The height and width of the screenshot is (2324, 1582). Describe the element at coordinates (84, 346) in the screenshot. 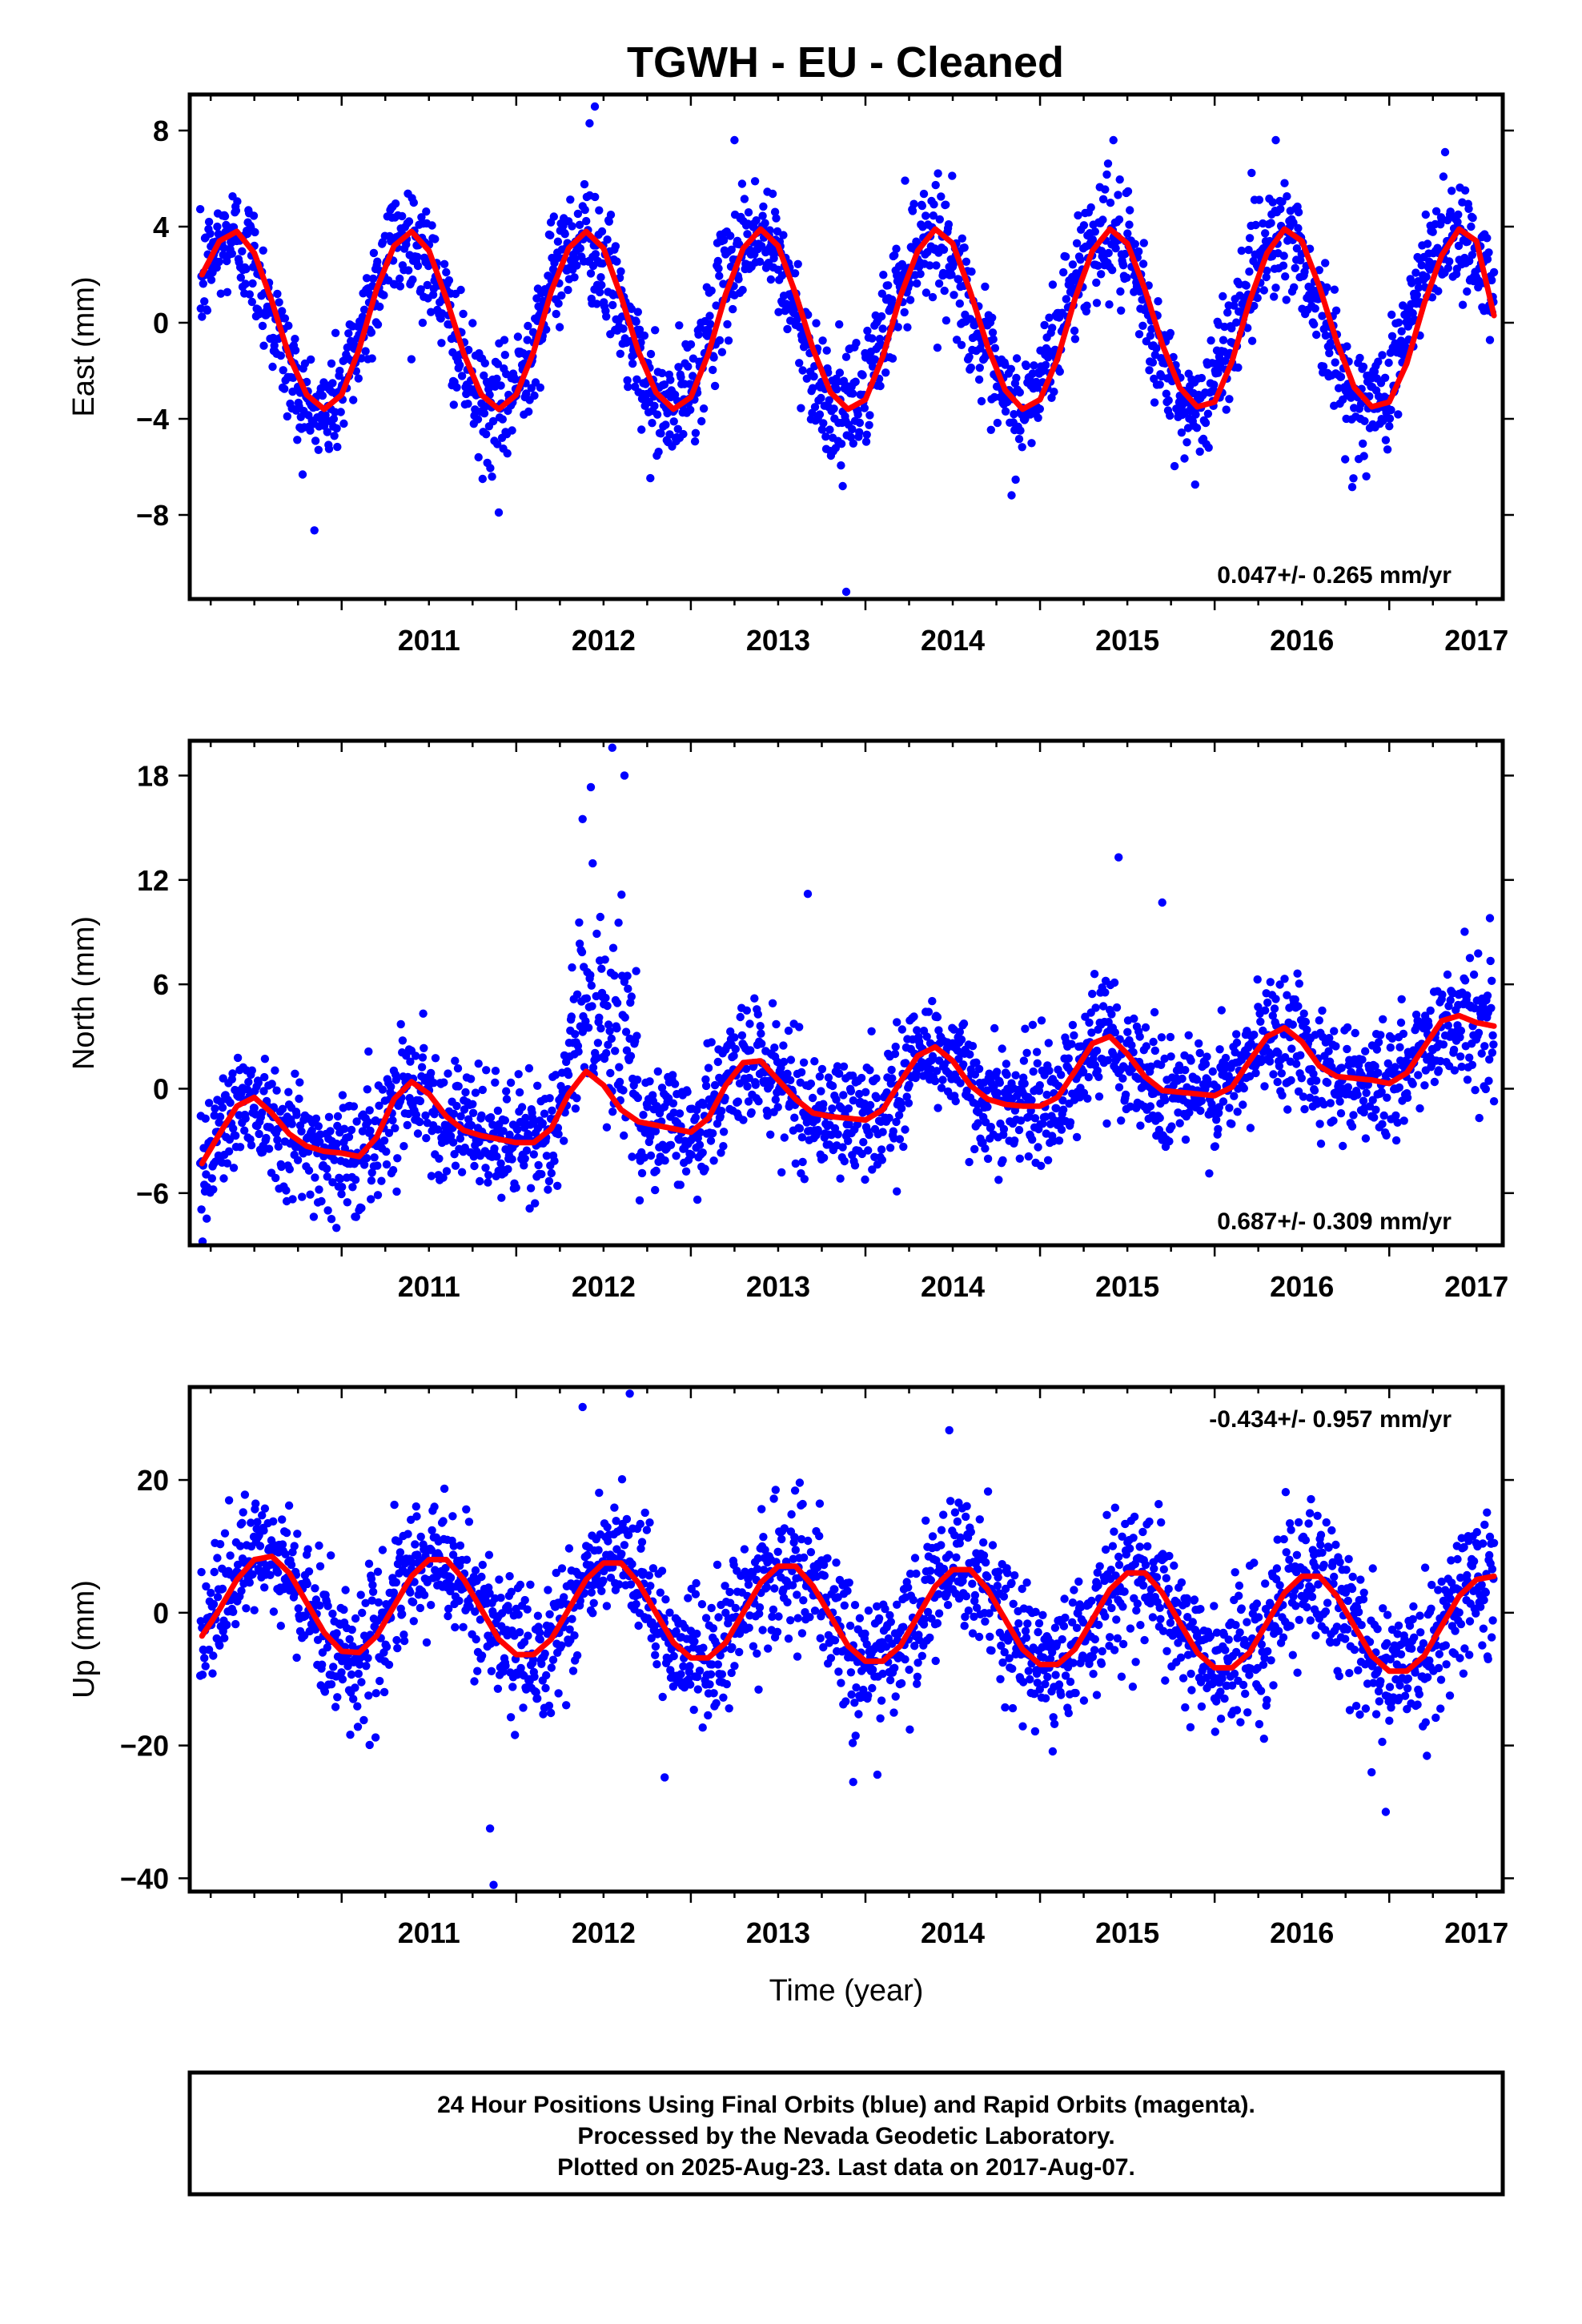

I see `y-axis-label: East (mm)` at that location.